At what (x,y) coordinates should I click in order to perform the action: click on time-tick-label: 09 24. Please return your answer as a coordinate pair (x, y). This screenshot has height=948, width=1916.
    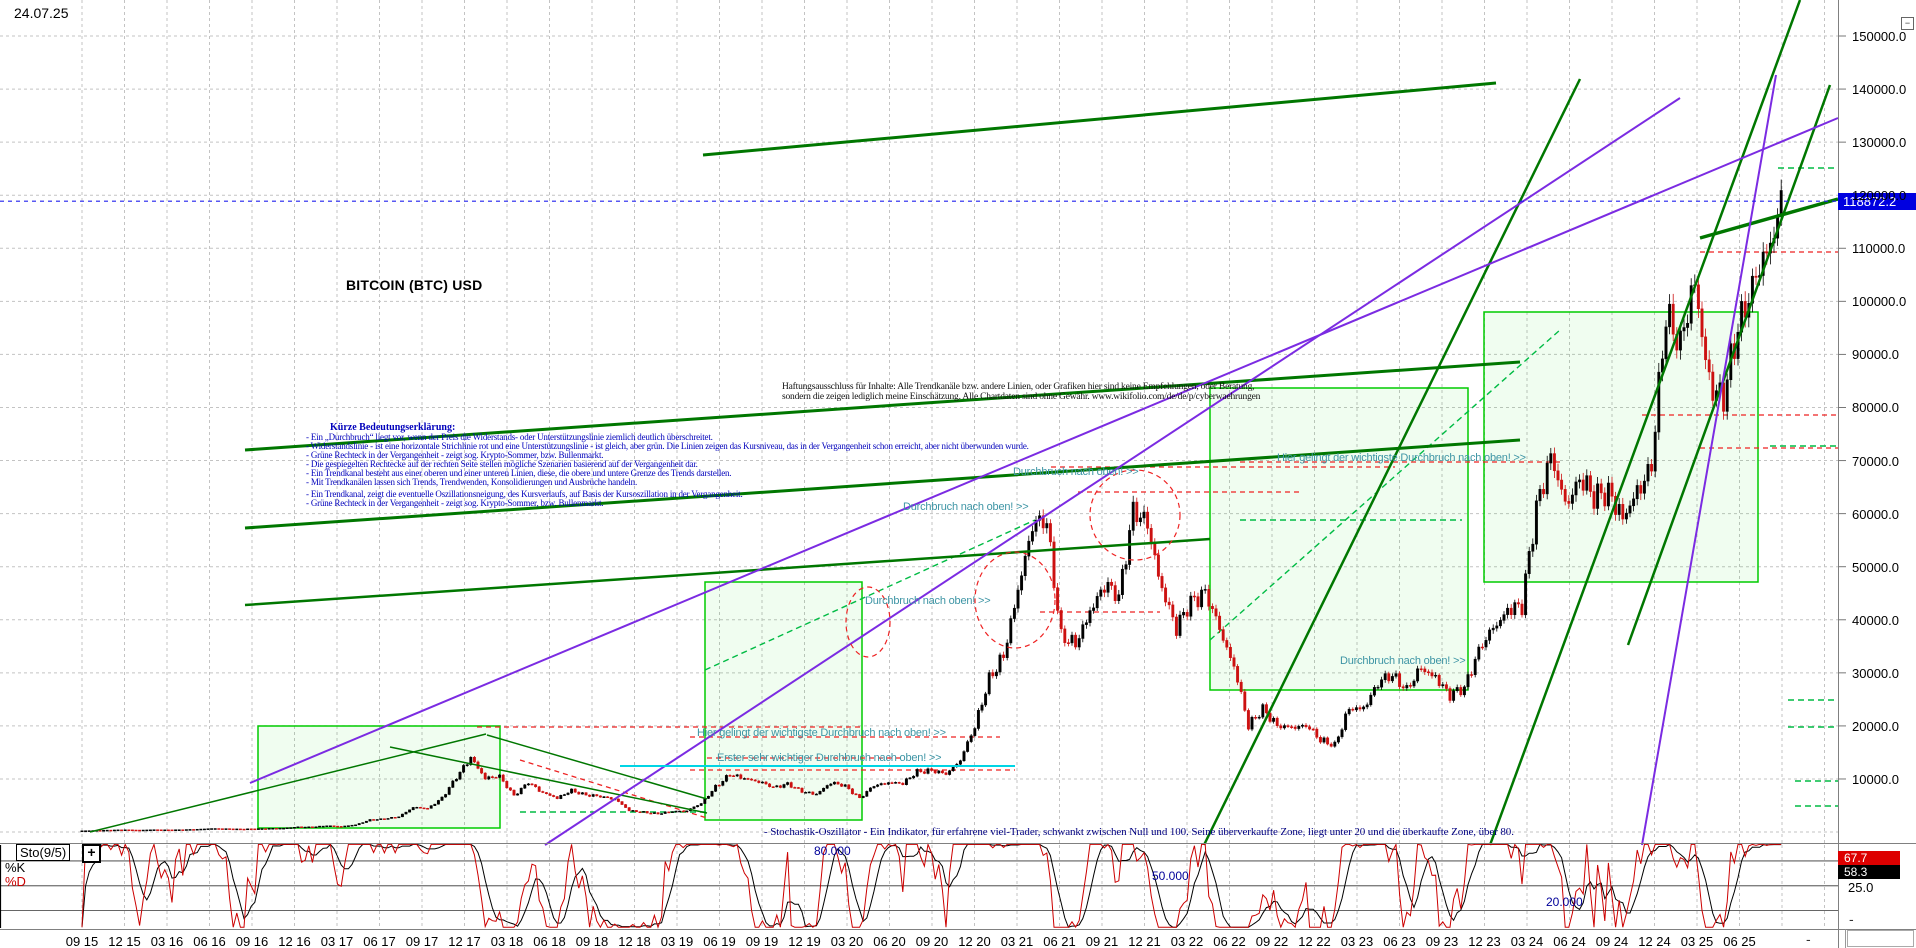
    Looking at the image, I should click on (1612, 941).